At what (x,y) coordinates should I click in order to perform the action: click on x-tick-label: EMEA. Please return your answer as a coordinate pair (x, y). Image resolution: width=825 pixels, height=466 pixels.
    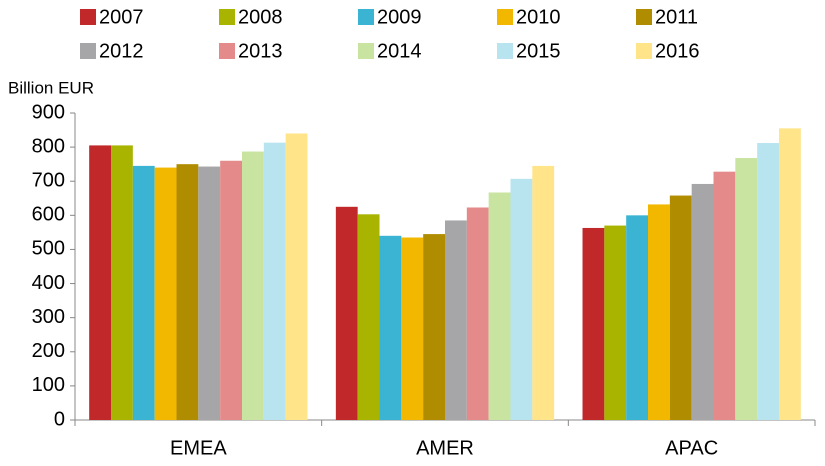
    Looking at the image, I should click on (198, 448).